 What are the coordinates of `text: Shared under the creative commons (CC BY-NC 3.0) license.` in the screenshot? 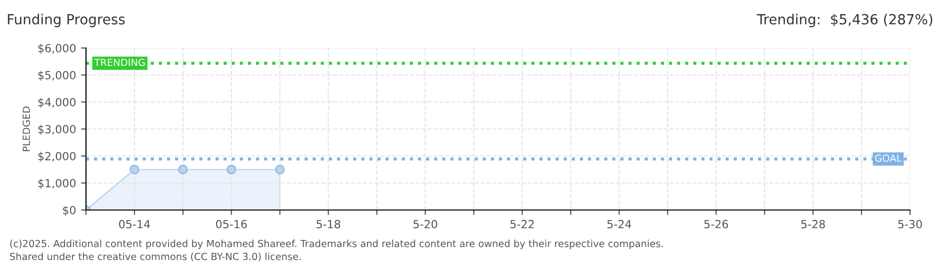 It's located at (155, 257).